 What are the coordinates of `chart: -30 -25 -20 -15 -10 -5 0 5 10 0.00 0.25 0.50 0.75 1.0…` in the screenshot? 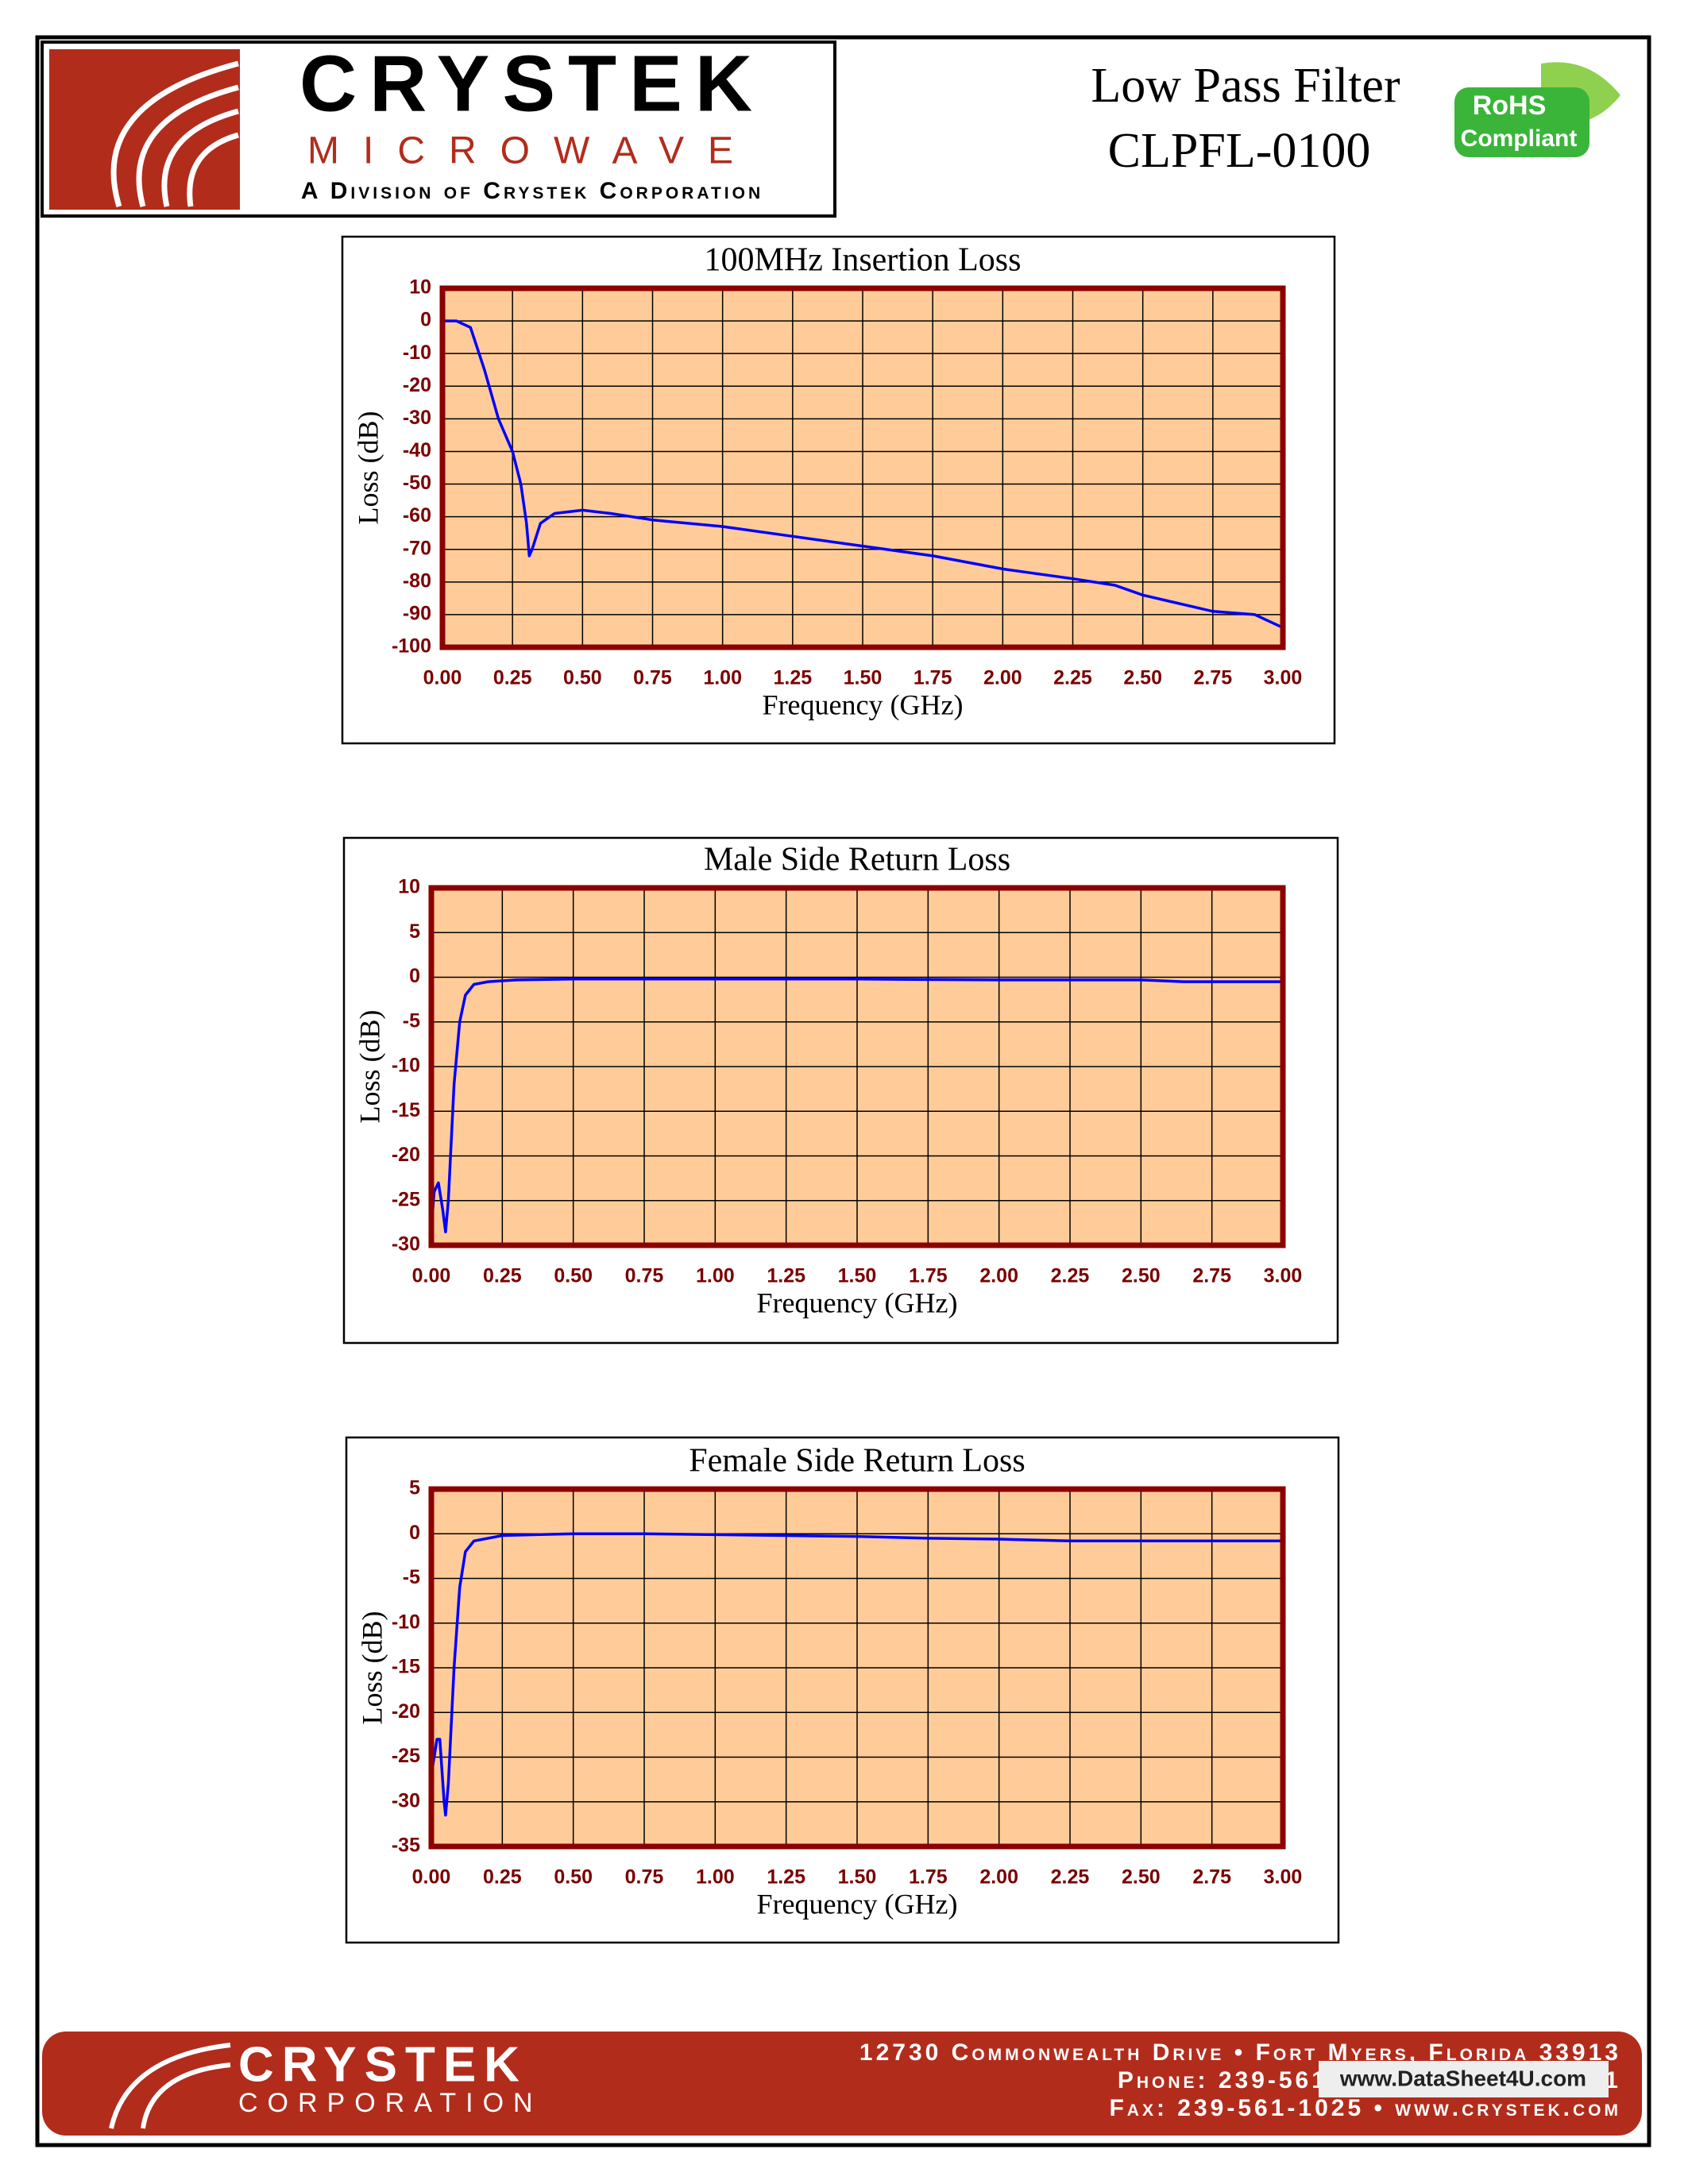 It's located at (840, 1090).